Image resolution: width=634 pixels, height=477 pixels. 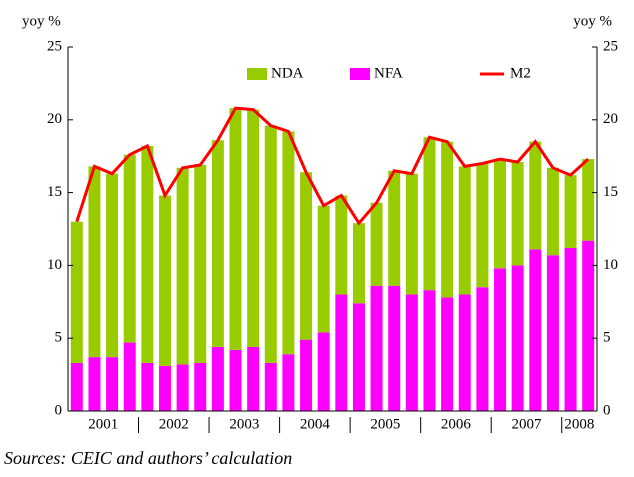 I want to click on x-group-label: 2003, so click(x=244, y=424).